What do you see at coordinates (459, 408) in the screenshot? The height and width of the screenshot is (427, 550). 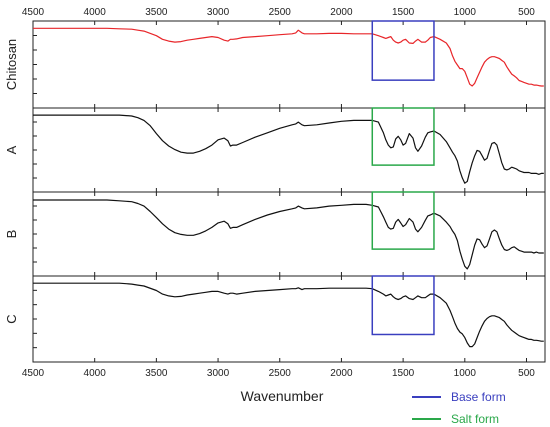 I see `legend: Base form Salt form` at bounding box center [459, 408].